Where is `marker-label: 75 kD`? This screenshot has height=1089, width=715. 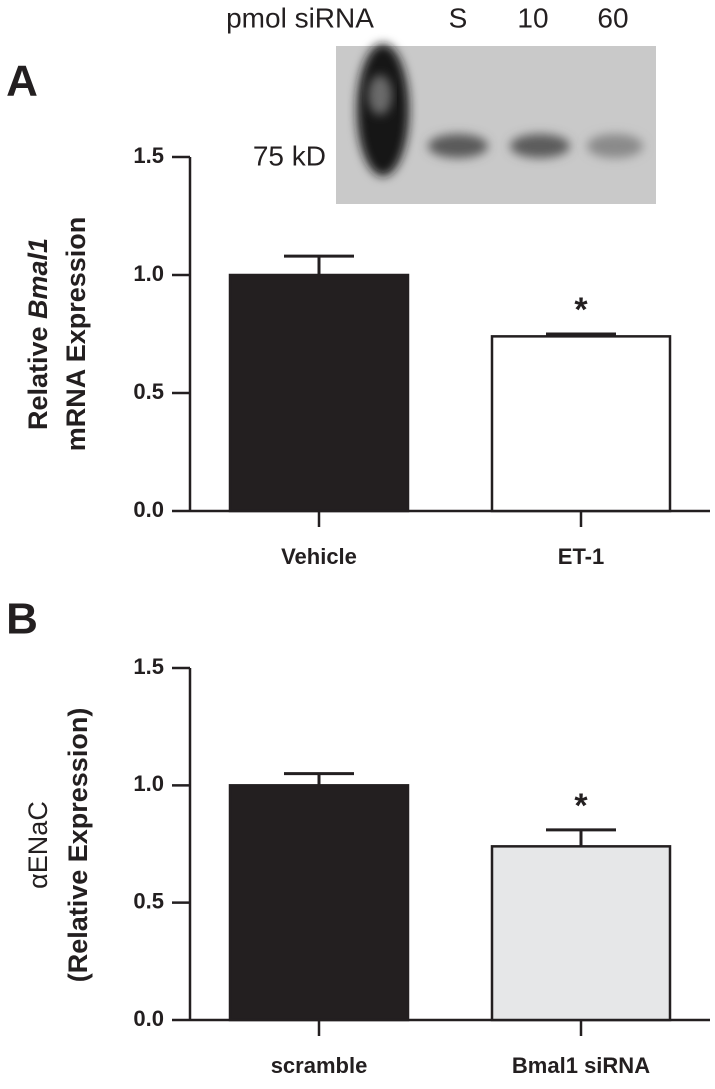 marker-label: 75 kD is located at coordinates (289, 155).